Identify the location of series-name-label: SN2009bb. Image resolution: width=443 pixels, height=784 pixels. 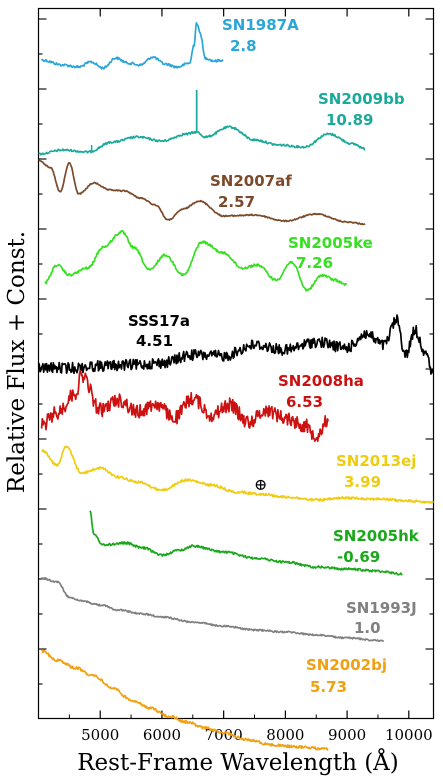
(361, 99).